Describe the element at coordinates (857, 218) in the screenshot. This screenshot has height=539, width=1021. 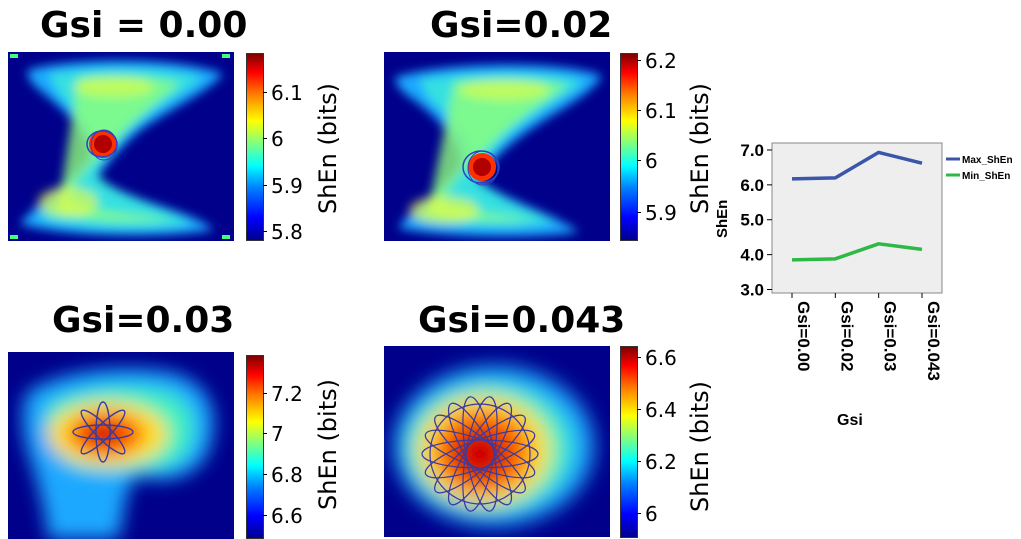
I see `plot-area` at that location.